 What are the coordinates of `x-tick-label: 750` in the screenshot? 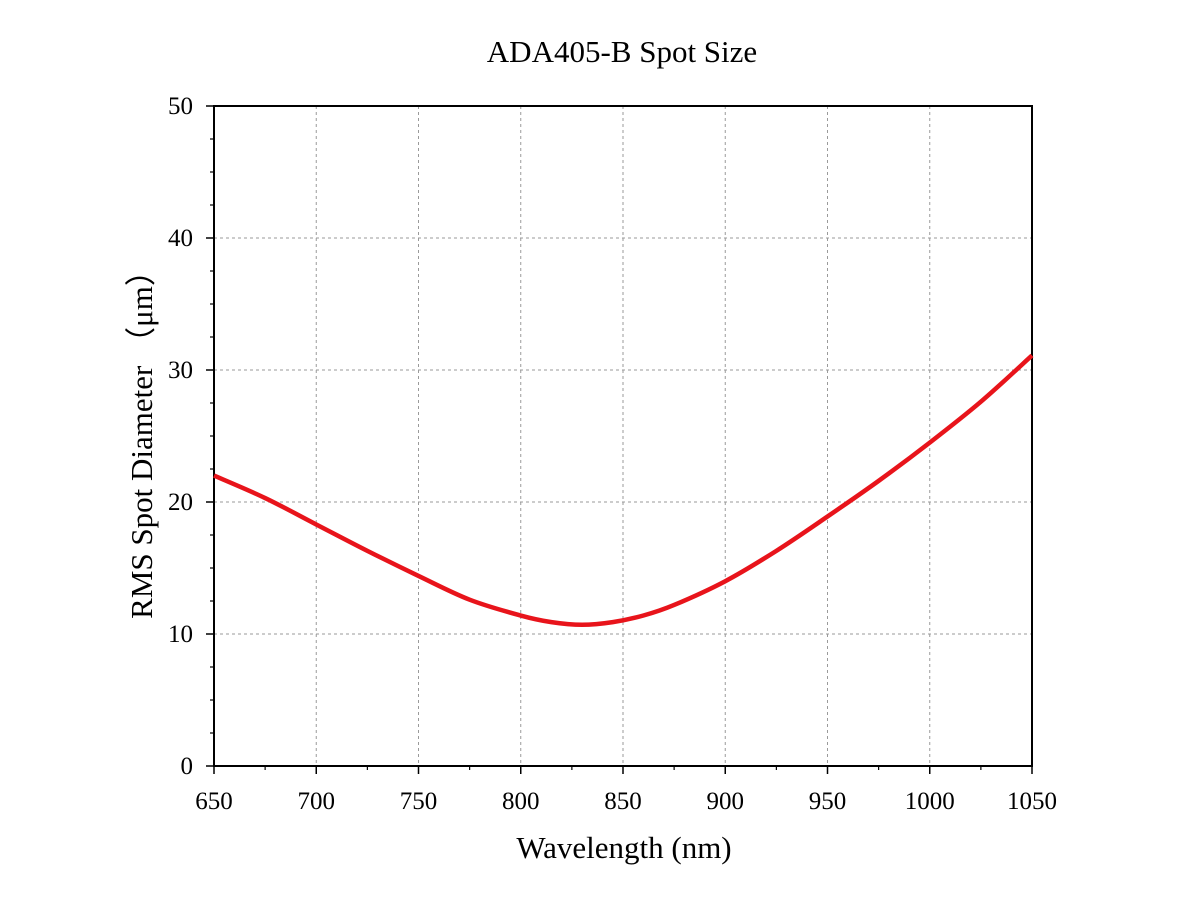 It's located at (419, 801).